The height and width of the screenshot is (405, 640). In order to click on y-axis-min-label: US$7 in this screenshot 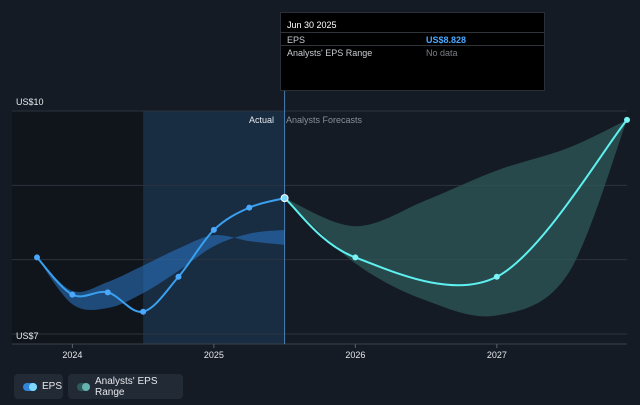, I will do `click(27, 336)`.